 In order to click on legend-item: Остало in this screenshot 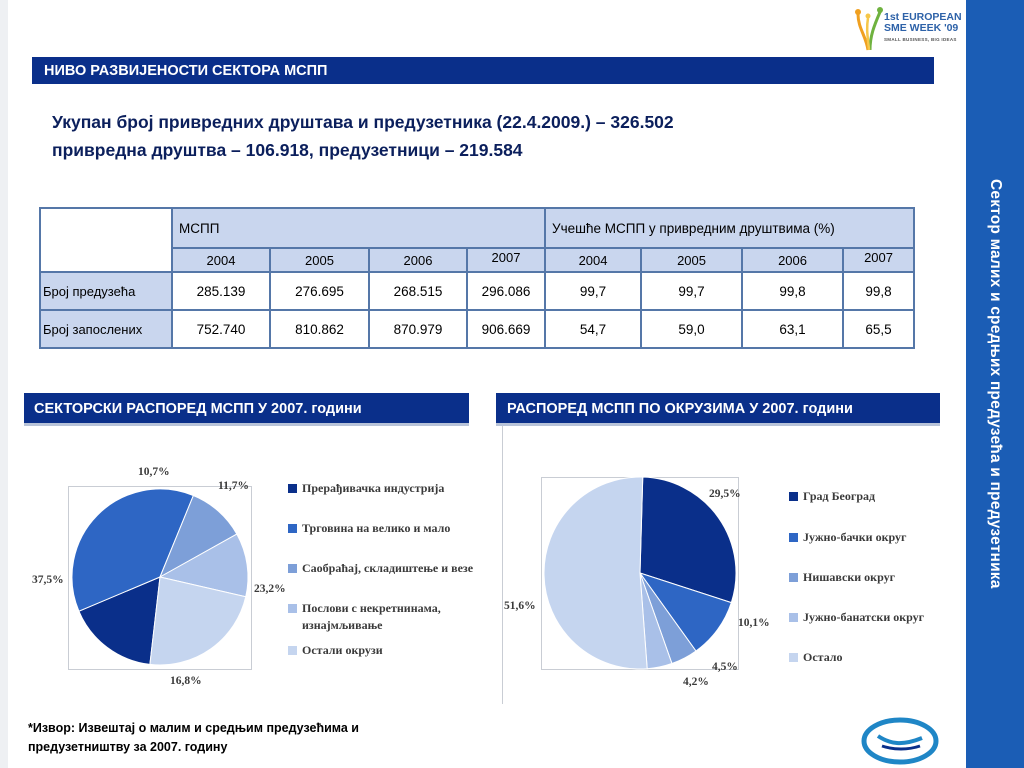, I will do `click(816, 657)`.